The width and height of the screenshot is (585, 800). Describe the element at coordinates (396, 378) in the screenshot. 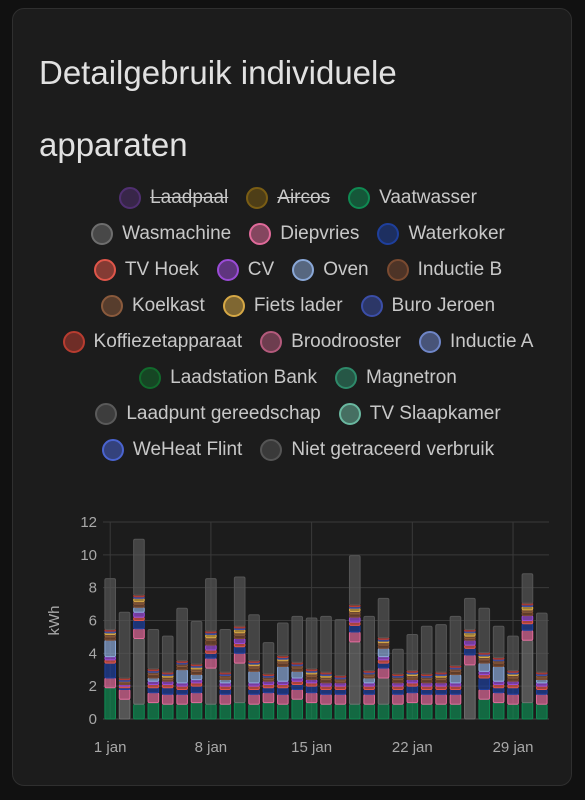

I see `legend-item: Magnetron` at that location.